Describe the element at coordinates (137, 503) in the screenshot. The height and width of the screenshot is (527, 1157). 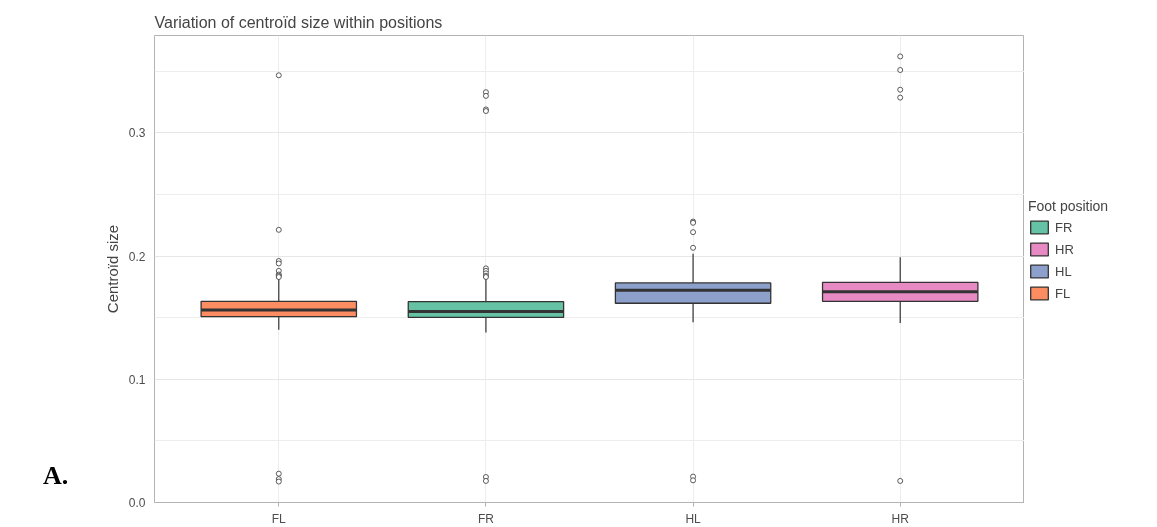
I see `y-tick-label: 0.0` at that location.